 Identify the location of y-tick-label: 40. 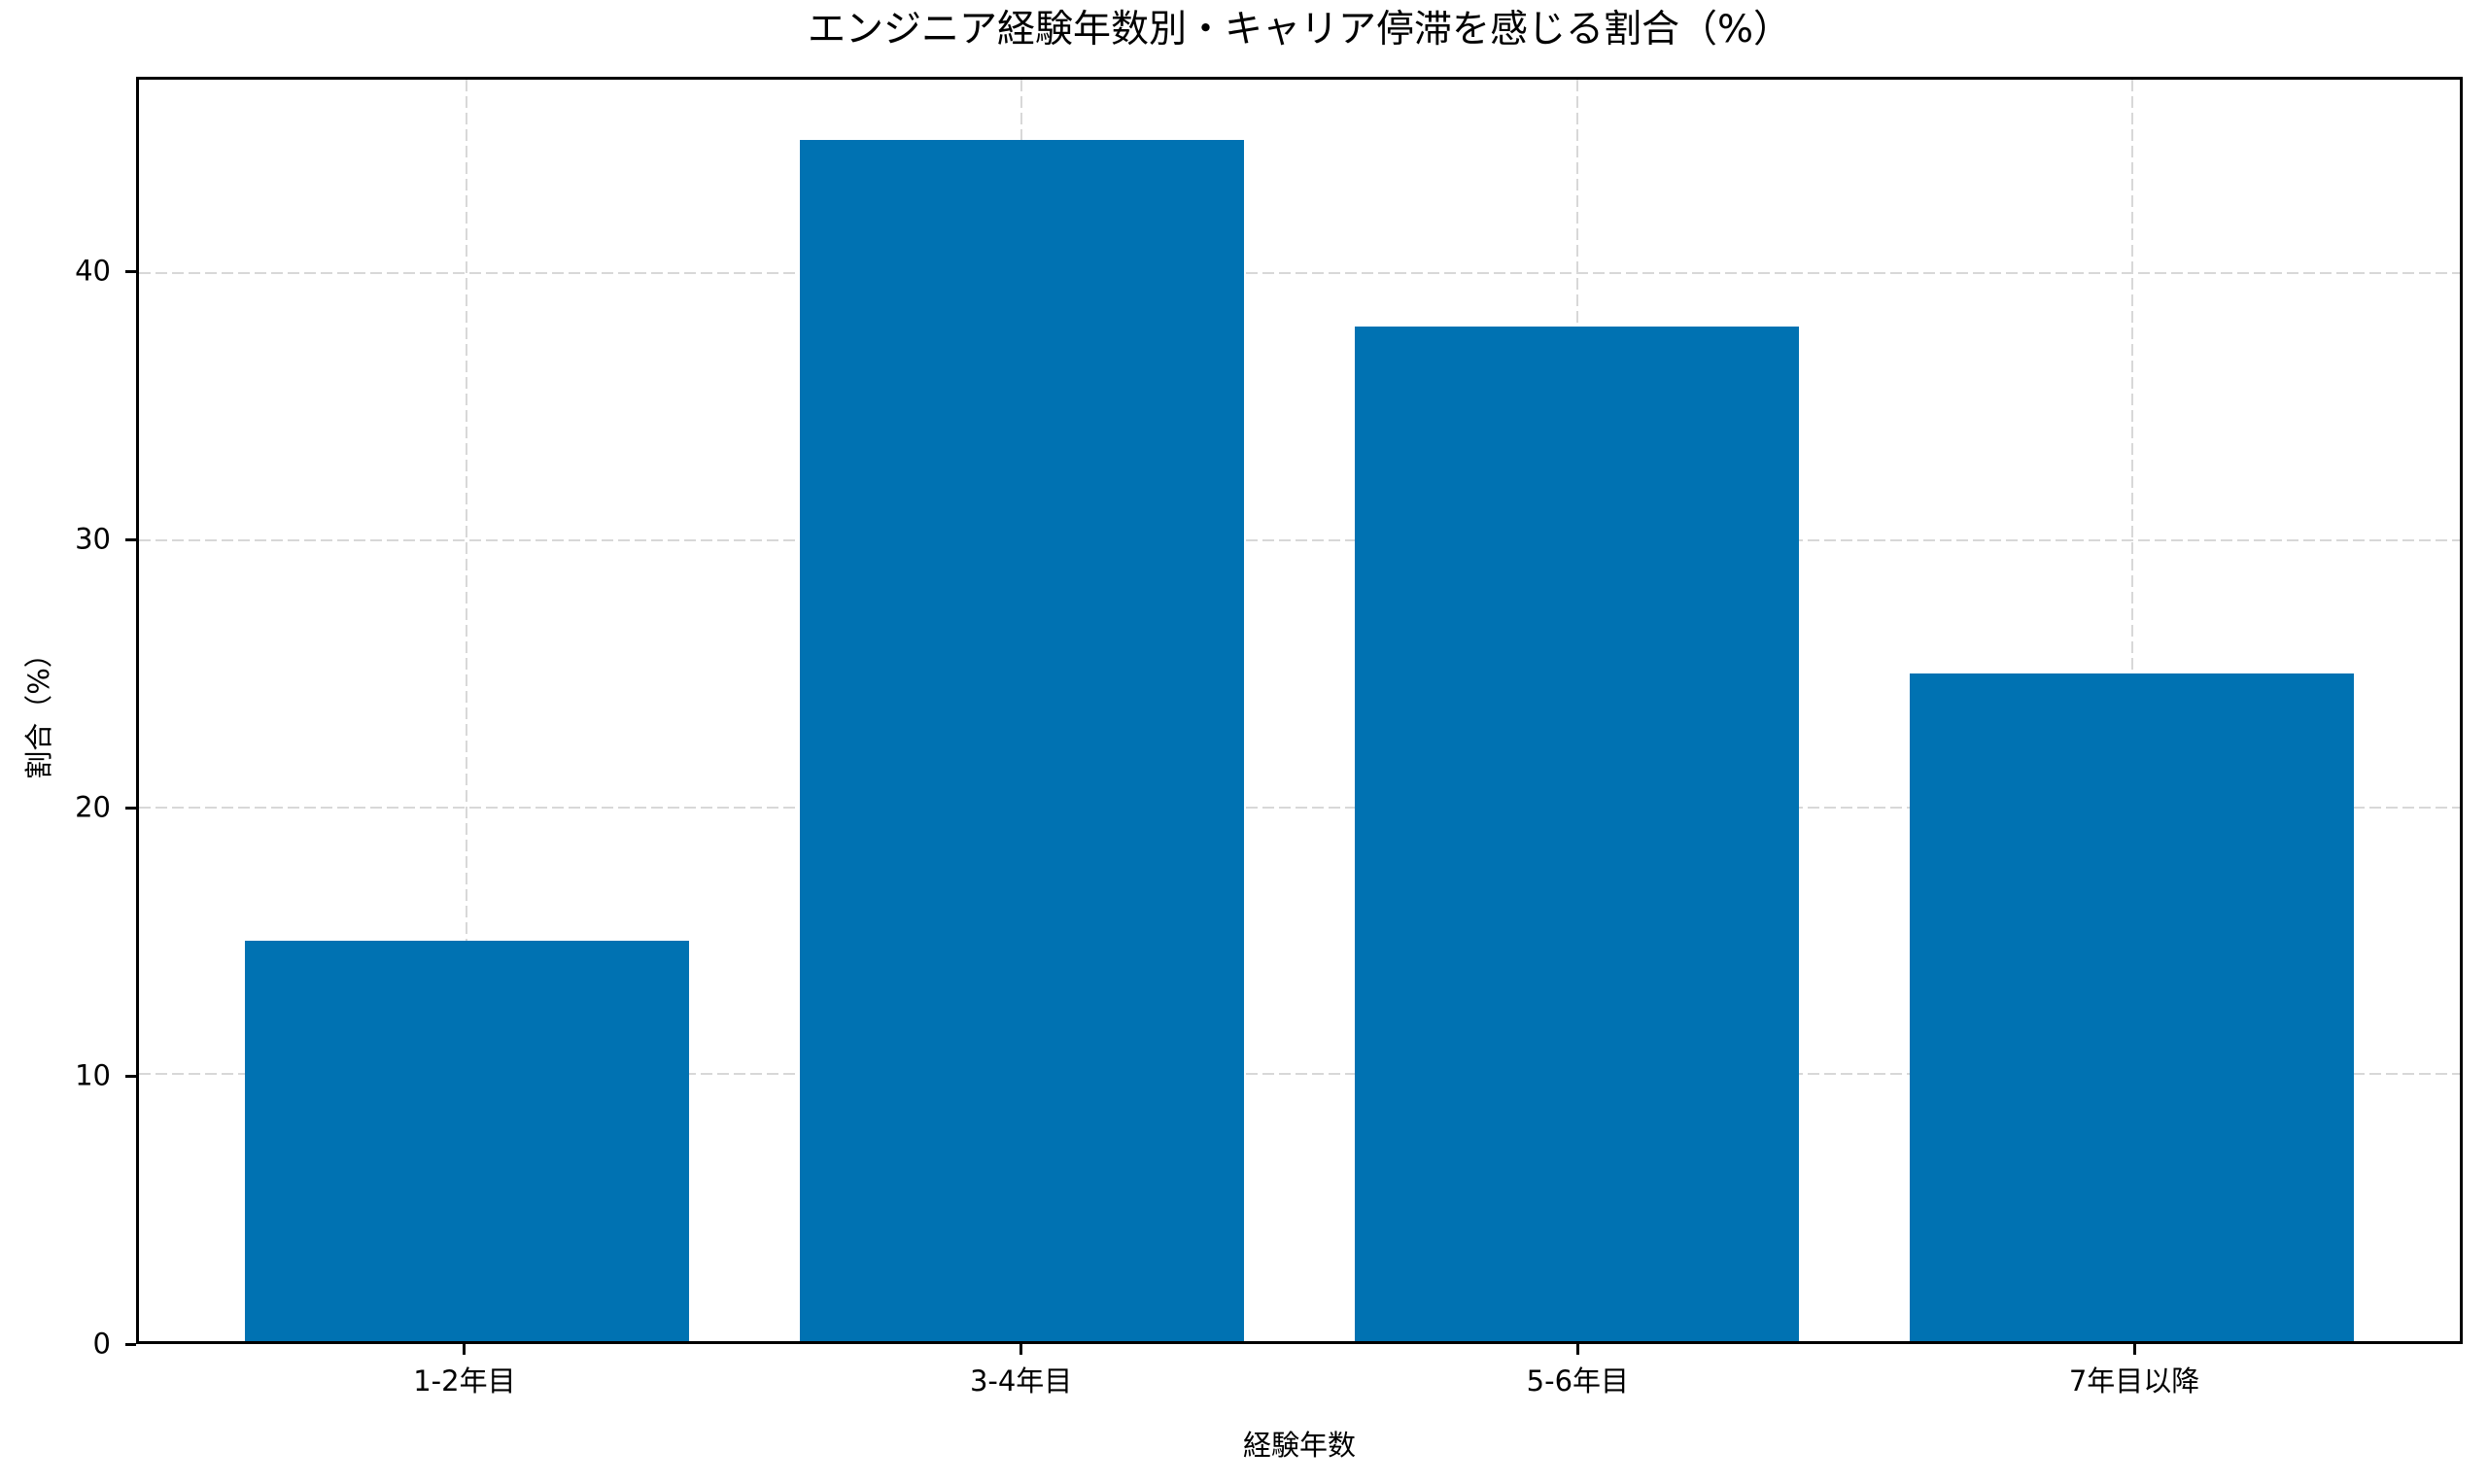
(93, 271).